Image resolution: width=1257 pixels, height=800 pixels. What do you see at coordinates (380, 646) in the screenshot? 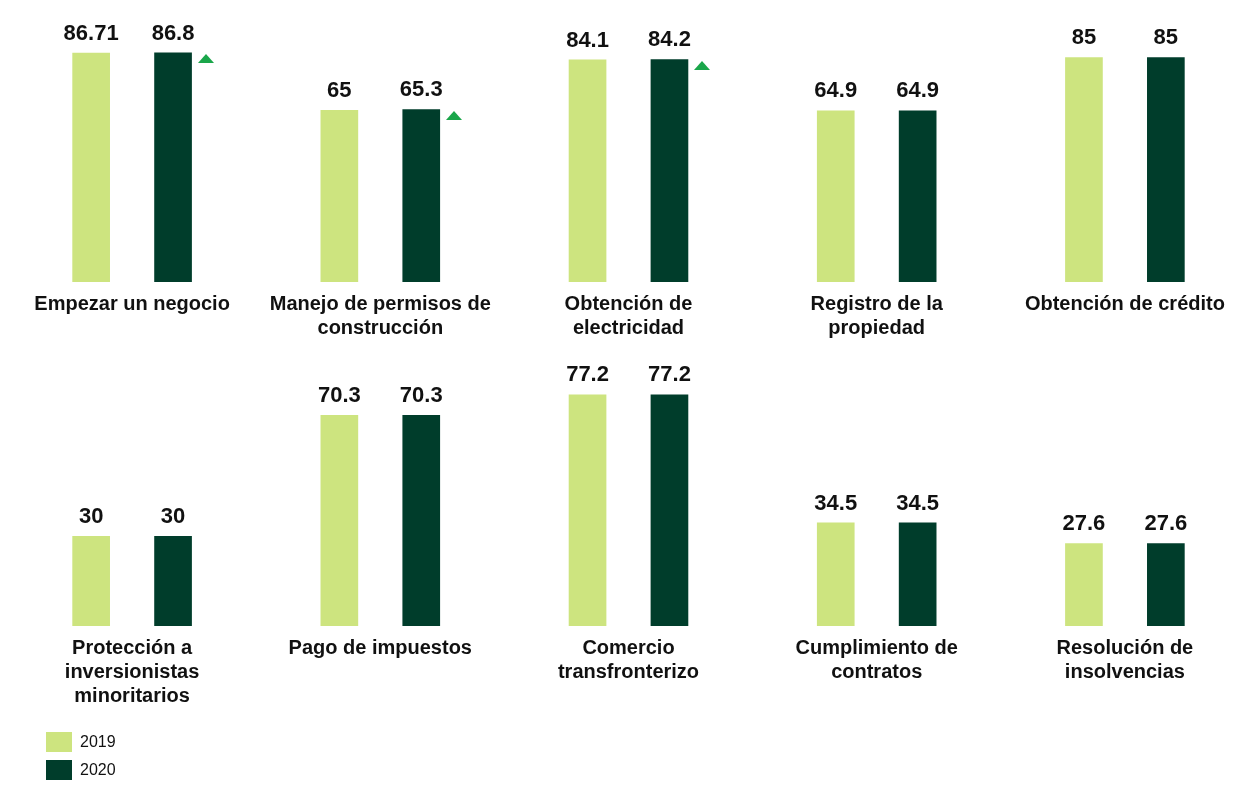
I see `x-tick-label: Pago de impuestos` at bounding box center [380, 646].